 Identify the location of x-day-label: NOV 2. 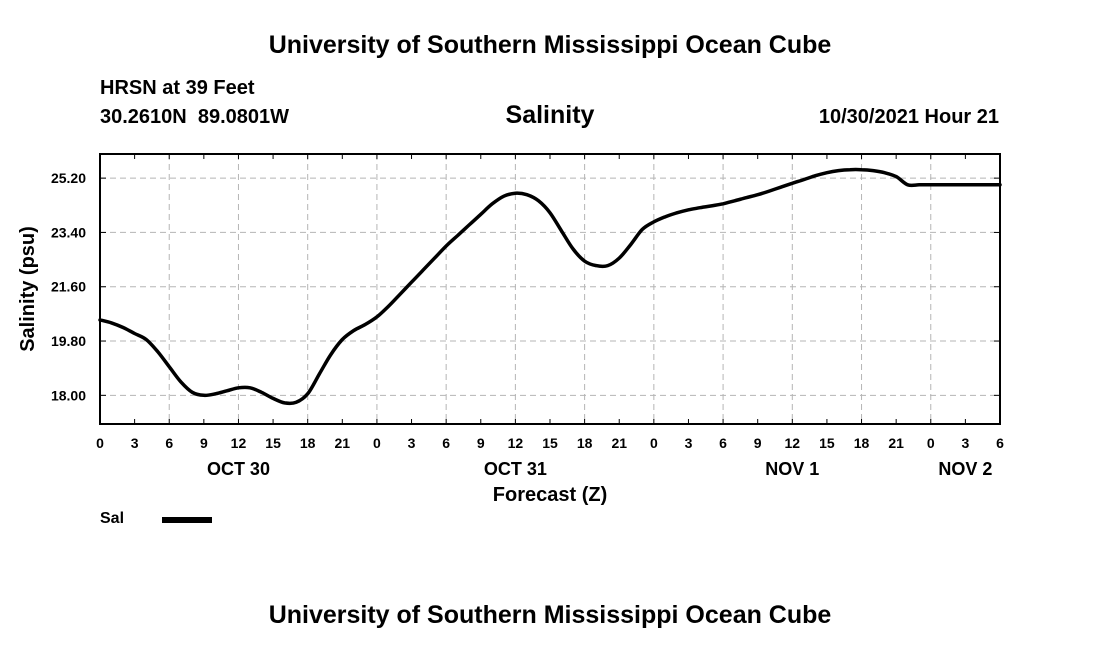
(965, 469).